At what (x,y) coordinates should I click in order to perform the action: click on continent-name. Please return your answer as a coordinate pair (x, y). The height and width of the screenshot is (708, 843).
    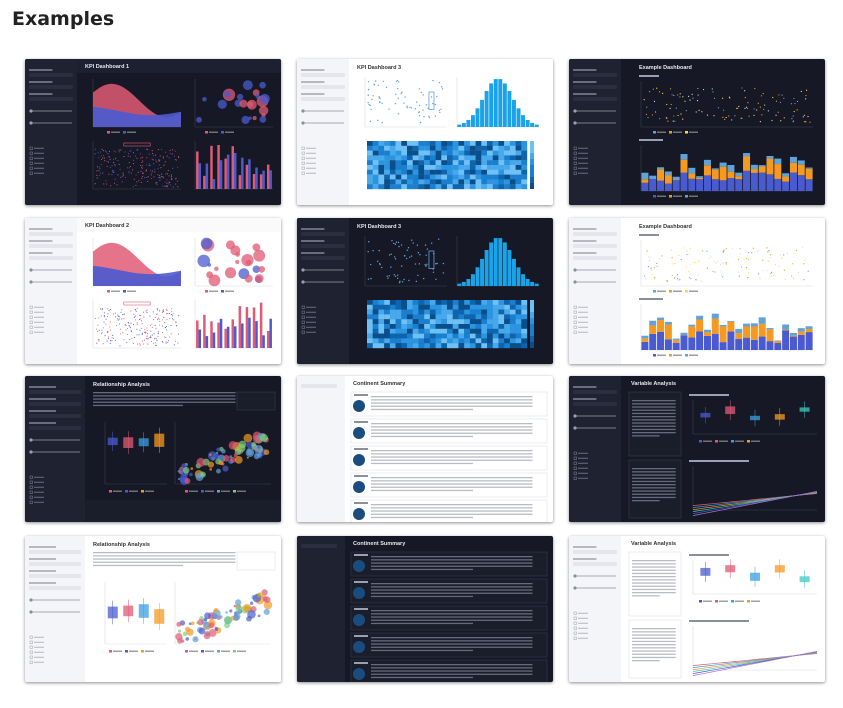
    Looking at the image, I should click on (361, 449).